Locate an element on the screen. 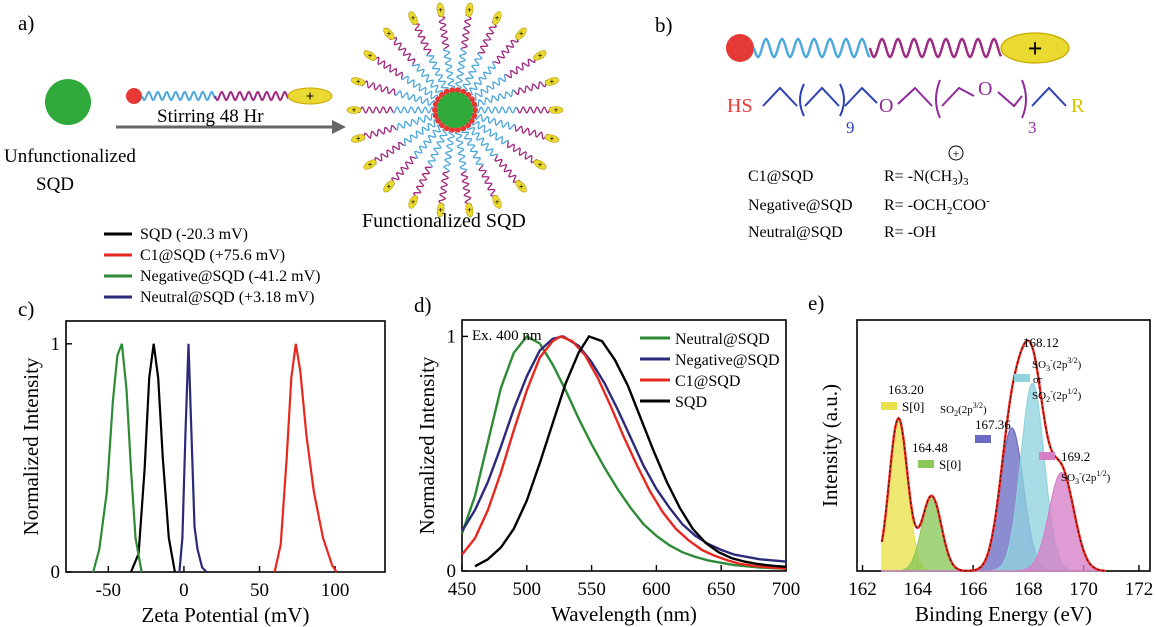 The height and width of the screenshot is (627, 1156). peak-164-value: 164.48 is located at coordinates (930, 447).